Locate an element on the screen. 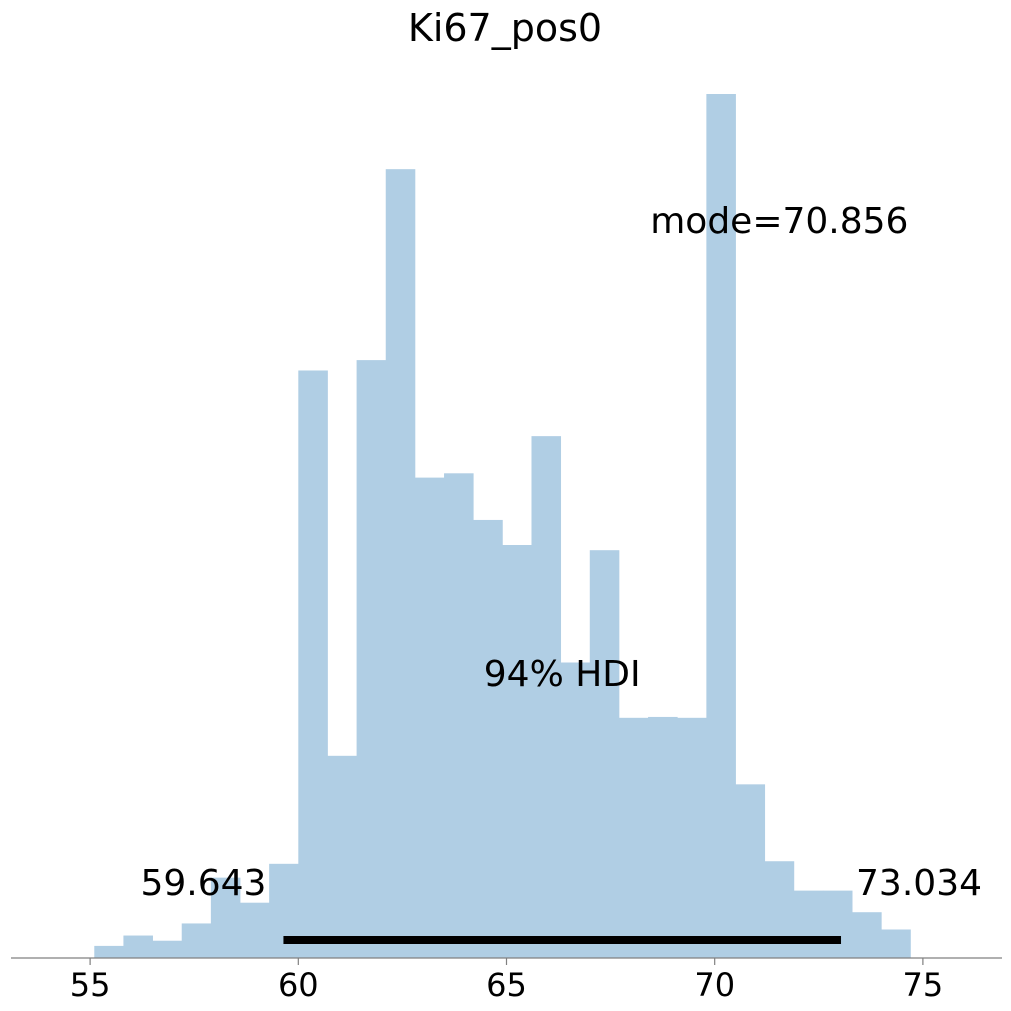 The width and height of the screenshot is (1011, 1011). x-axis-ticks: 55 60 65 70 75 is located at coordinates (506, 981).